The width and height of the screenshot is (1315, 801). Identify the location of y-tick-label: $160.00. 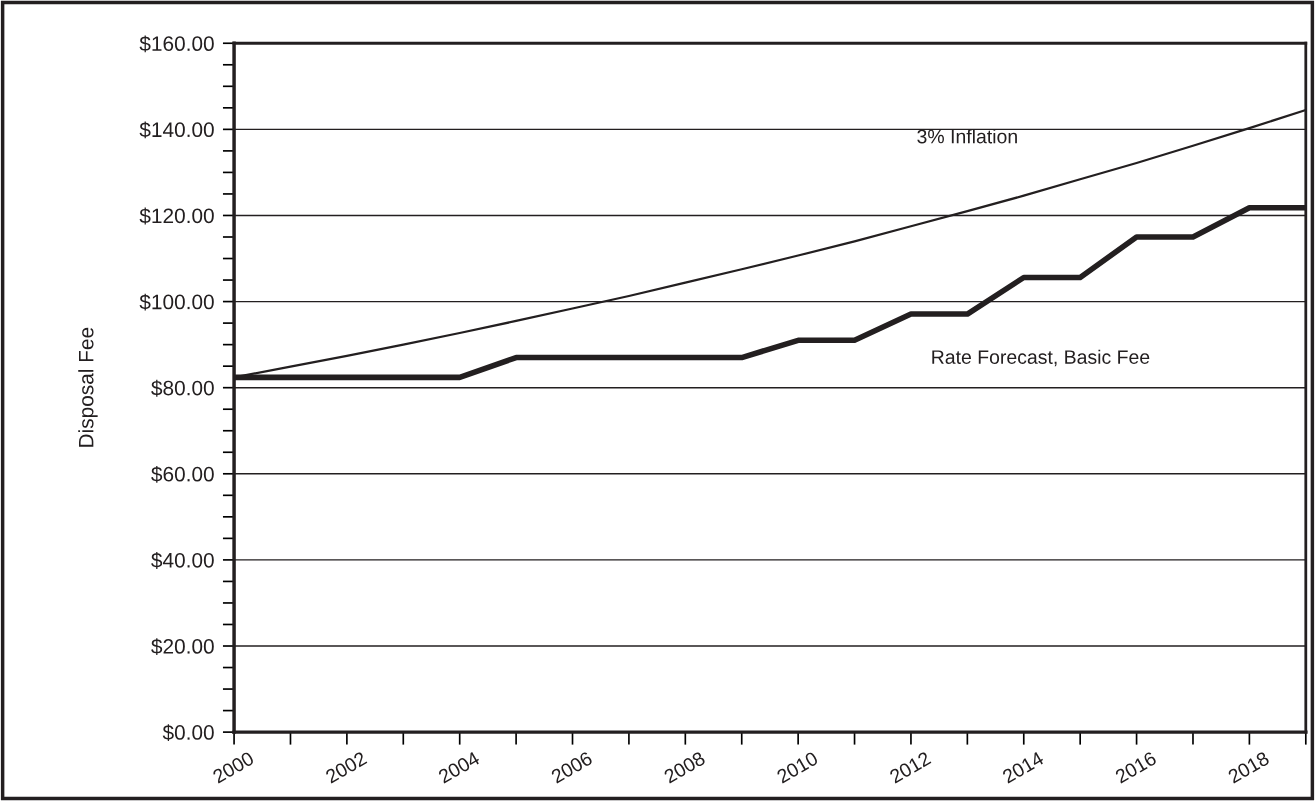
(176, 44).